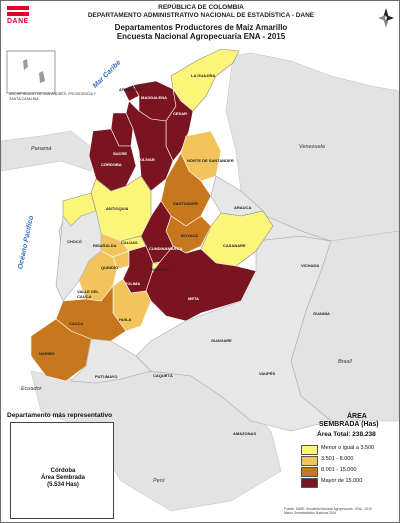  I want to click on label-caldas: CALDAS, so click(129, 242).